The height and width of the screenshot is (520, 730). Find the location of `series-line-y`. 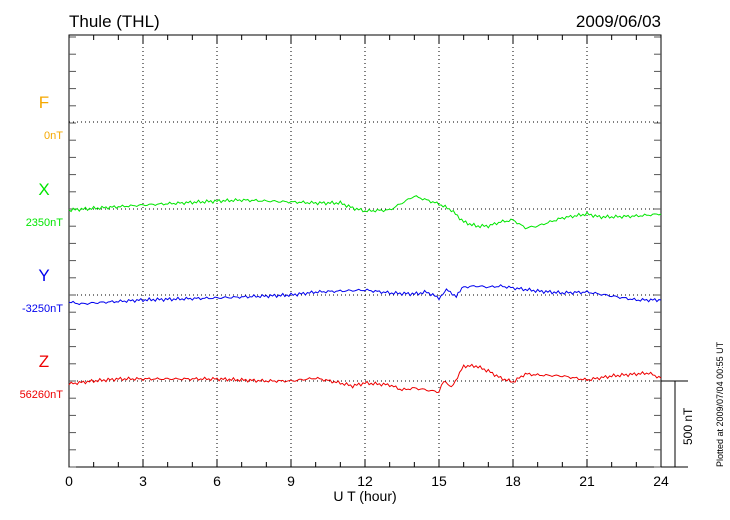

series-line-y is located at coordinates (365, 295).